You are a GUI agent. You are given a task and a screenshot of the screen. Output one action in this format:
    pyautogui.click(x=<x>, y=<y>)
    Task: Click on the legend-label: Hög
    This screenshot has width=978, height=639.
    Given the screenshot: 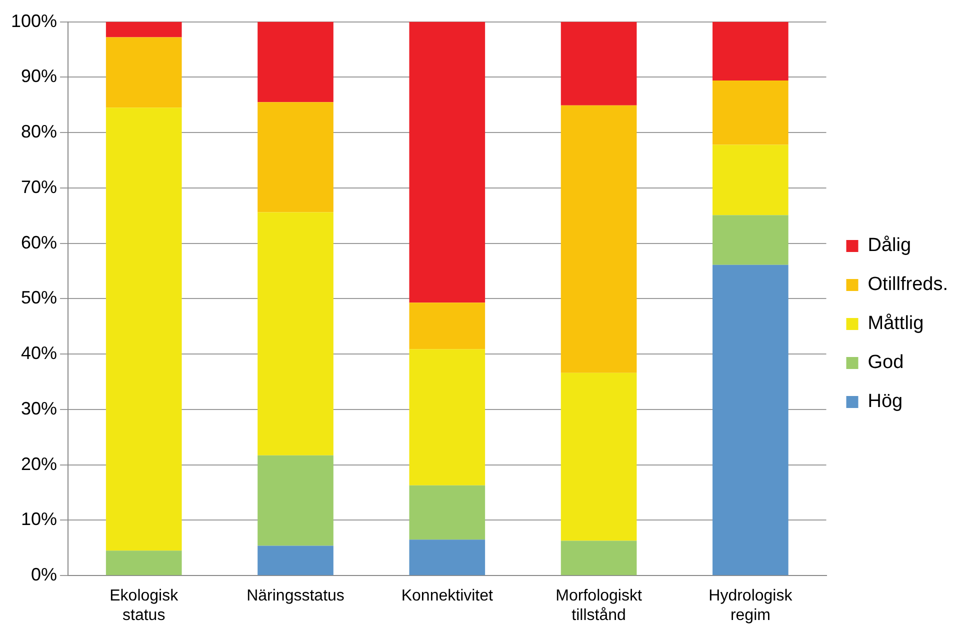 What is the action you would take?
    pyautogui.click(x=885, y=401)
    